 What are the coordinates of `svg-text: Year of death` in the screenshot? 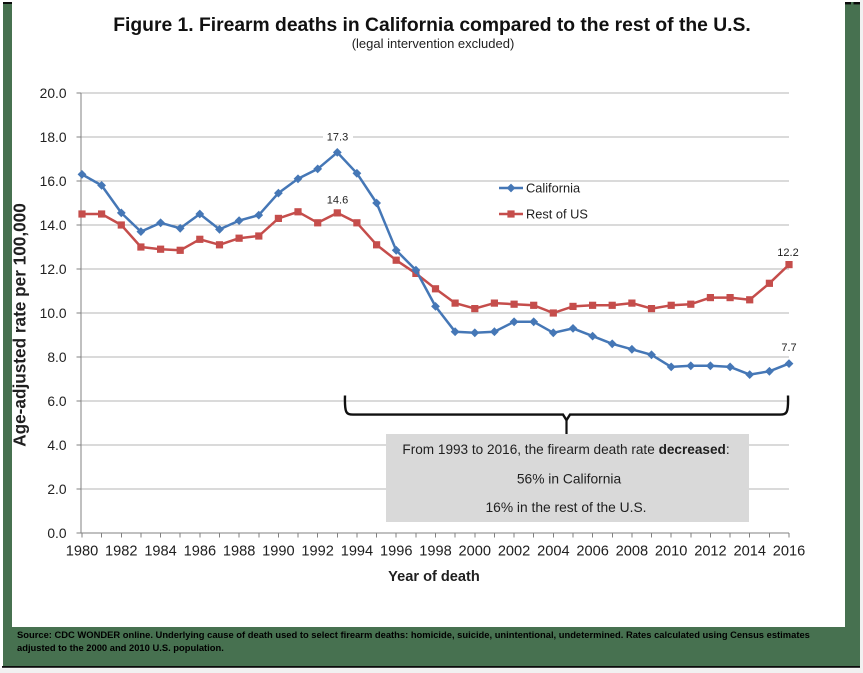 It's located at (434, 577).